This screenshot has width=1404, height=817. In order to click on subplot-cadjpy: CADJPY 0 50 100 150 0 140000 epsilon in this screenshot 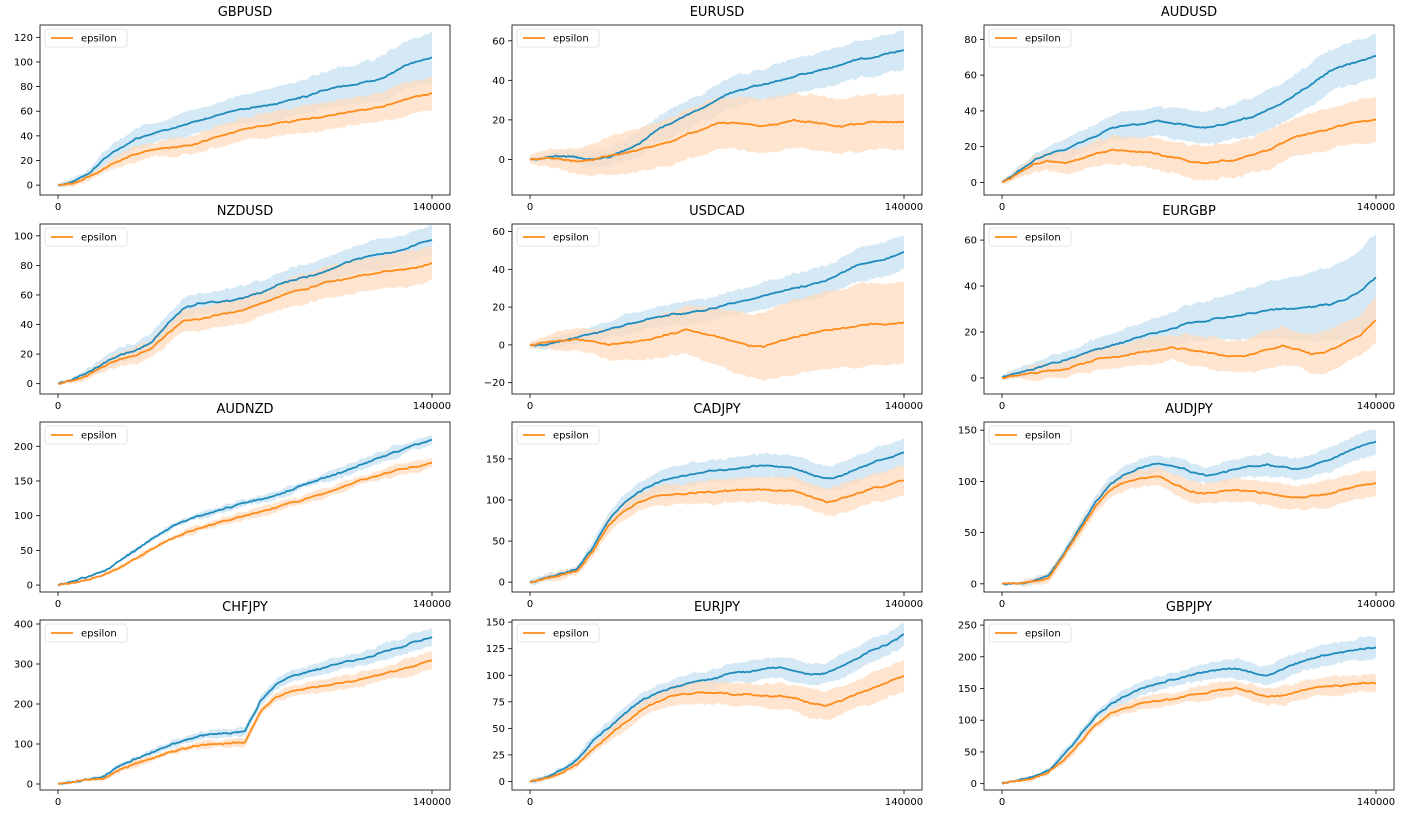, I will do `click(704, 506)`.